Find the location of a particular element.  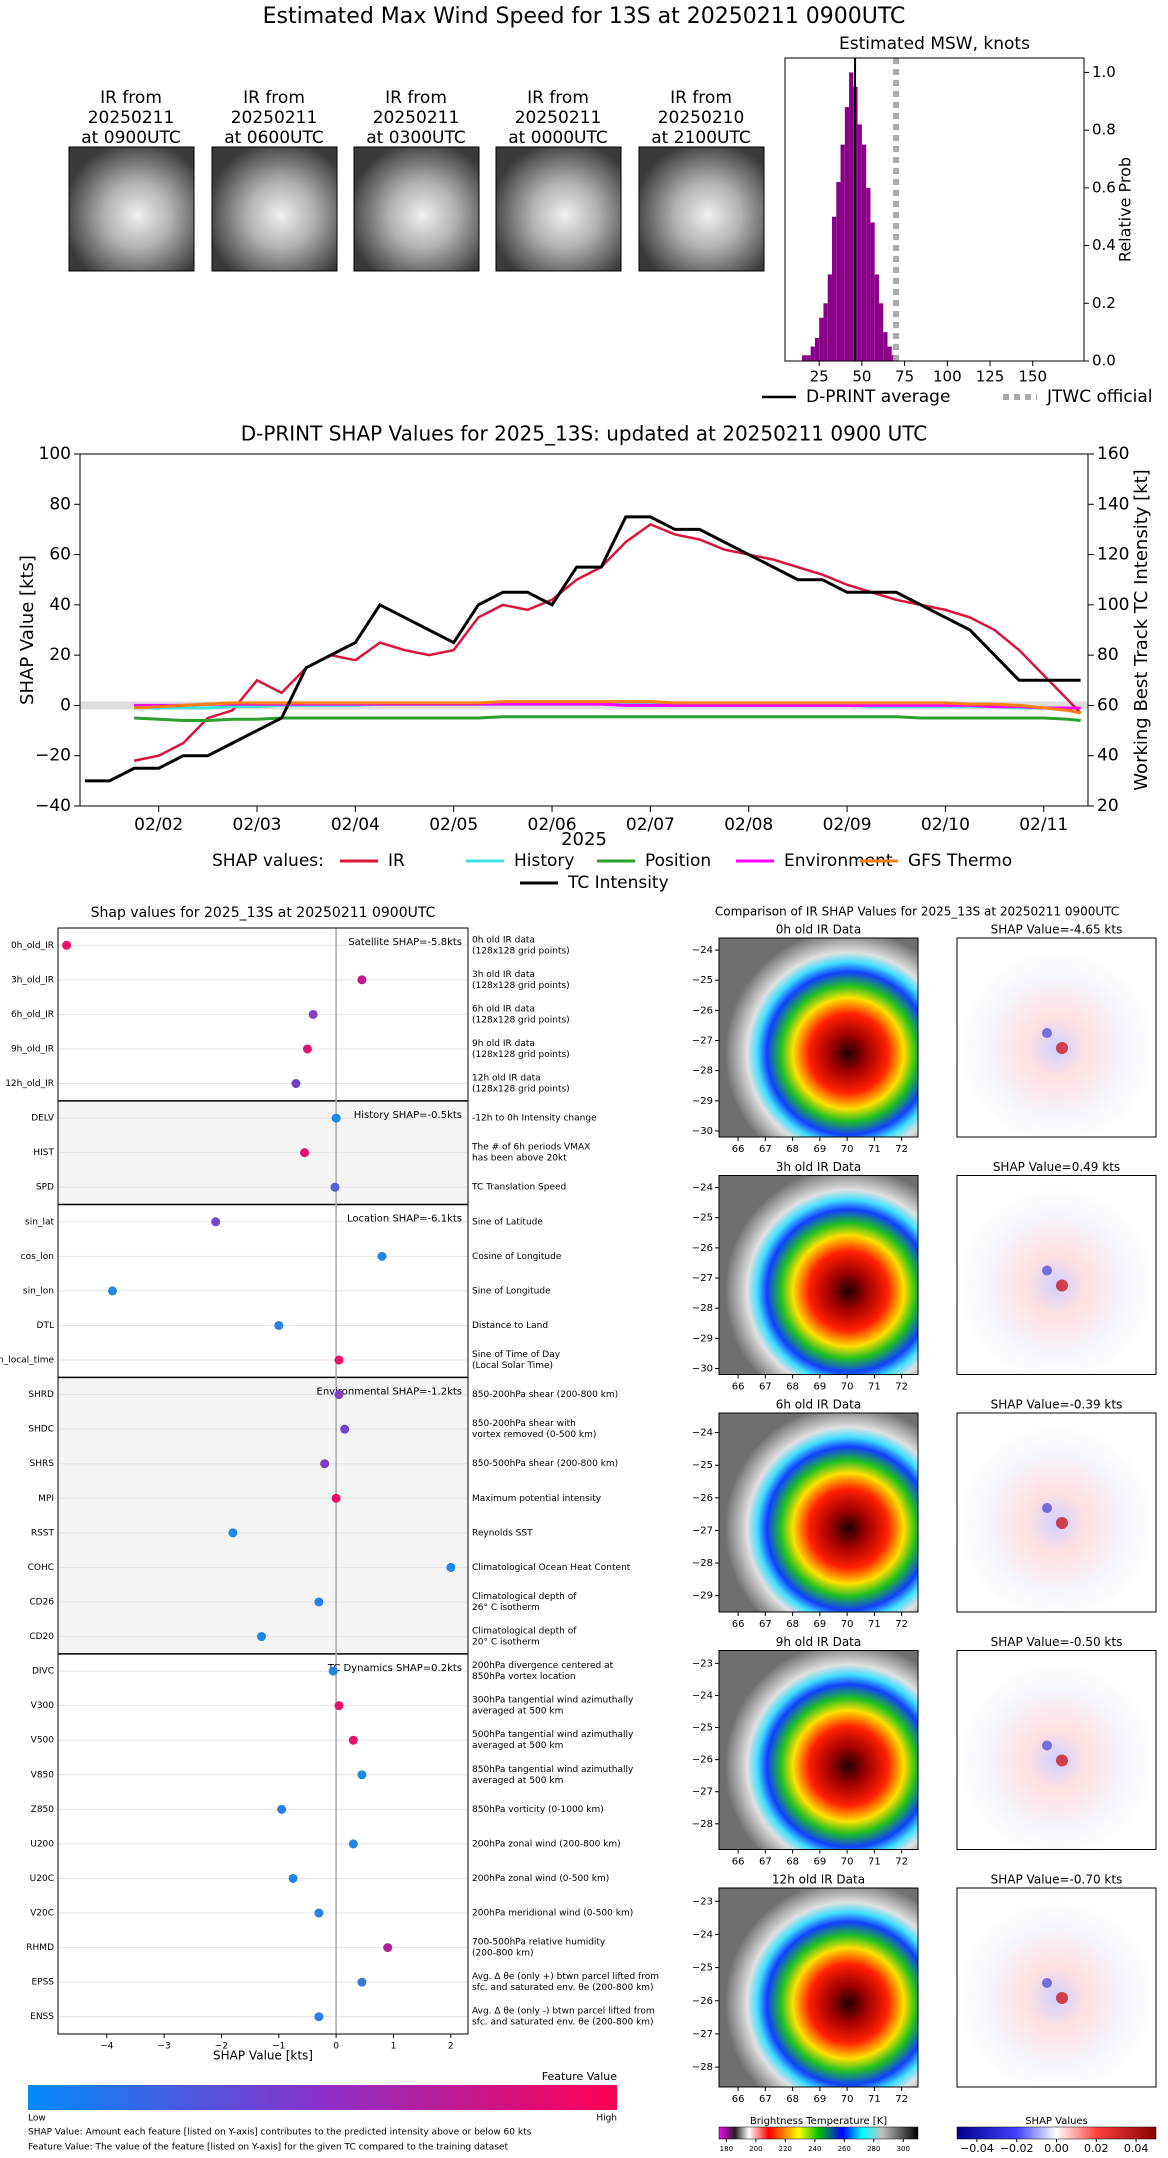

feature-description: Sine of Longitude is located at coordinates (511, 1291).